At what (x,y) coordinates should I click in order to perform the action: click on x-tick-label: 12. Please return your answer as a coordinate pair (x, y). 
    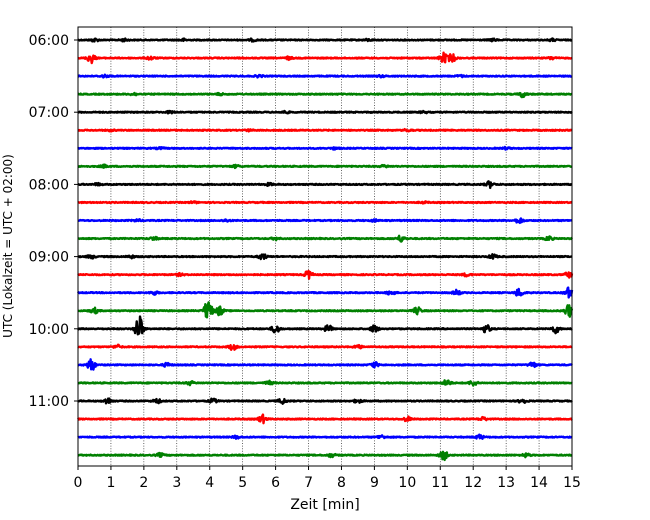
    Looking at the image, I should click on (473, 483).